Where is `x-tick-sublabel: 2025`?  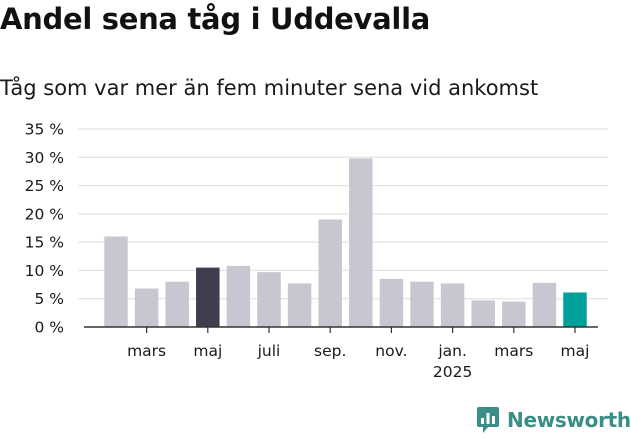 x-tick-sublabel: 2025 is located at coordinates (452, 372).